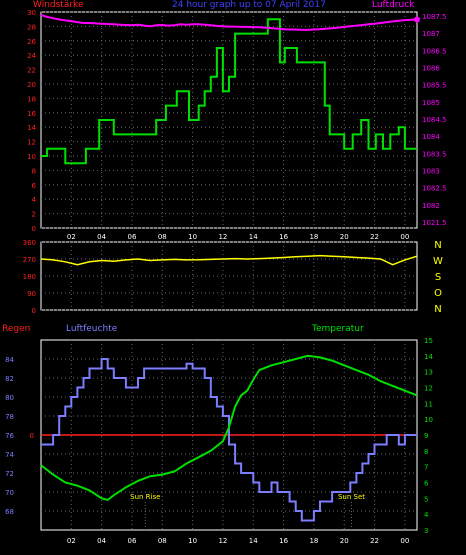 The image size is (466, 555). Describe the element at coordinates (428, 389) in the screenshot. I see `temperature-y-tick-label: 12` at that location.